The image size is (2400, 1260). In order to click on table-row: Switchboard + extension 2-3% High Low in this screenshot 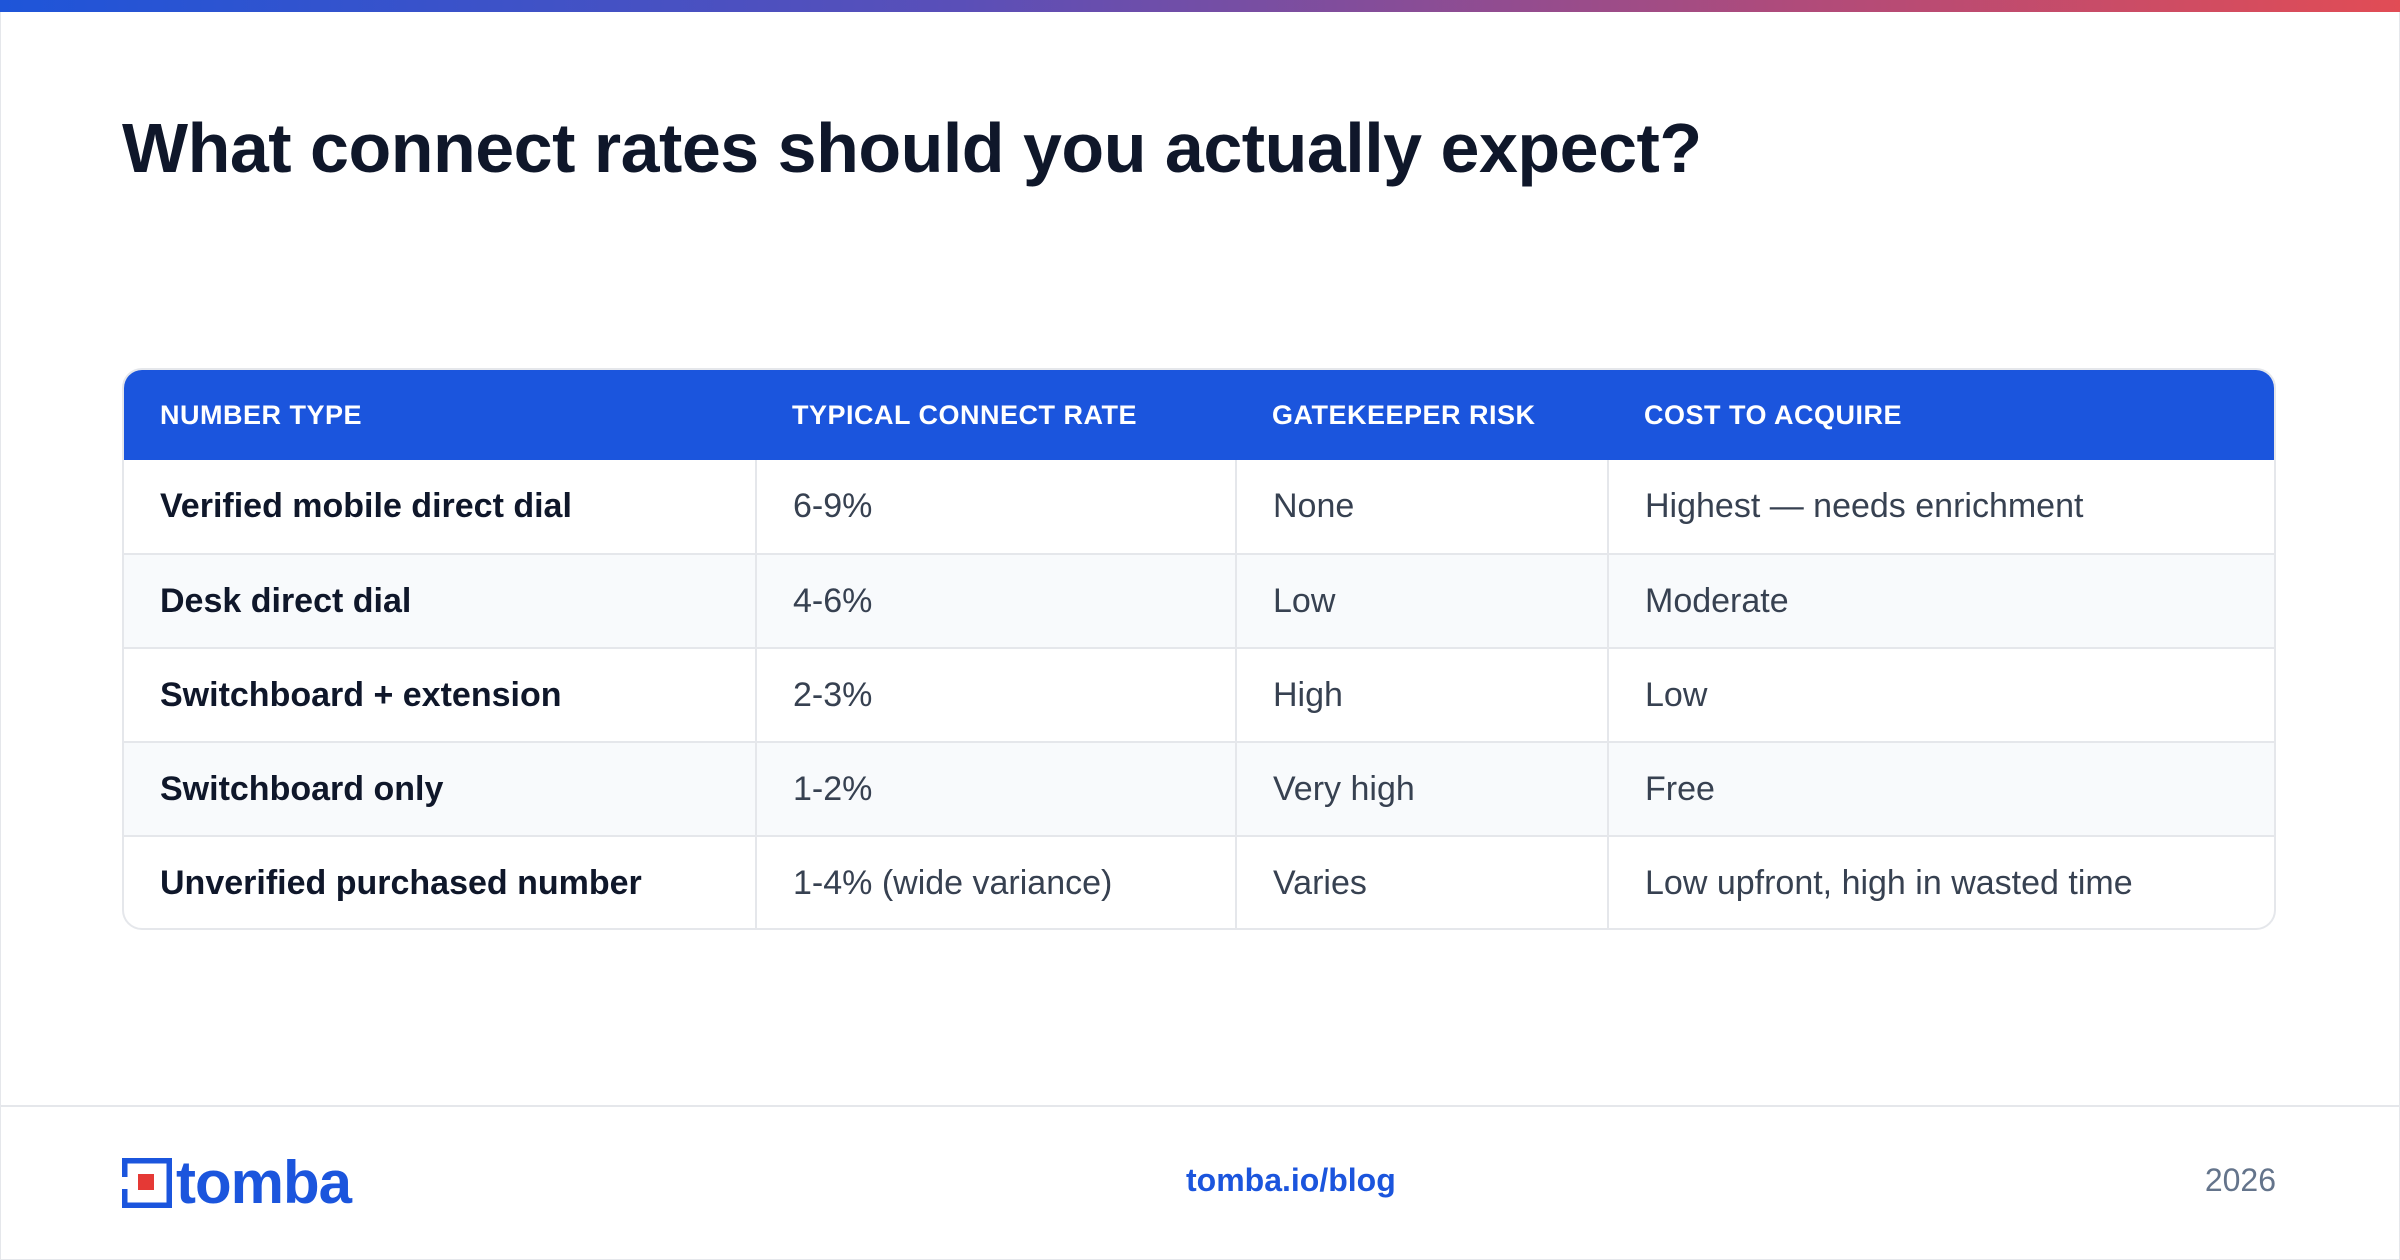, I will do `click(1199, 694)`.